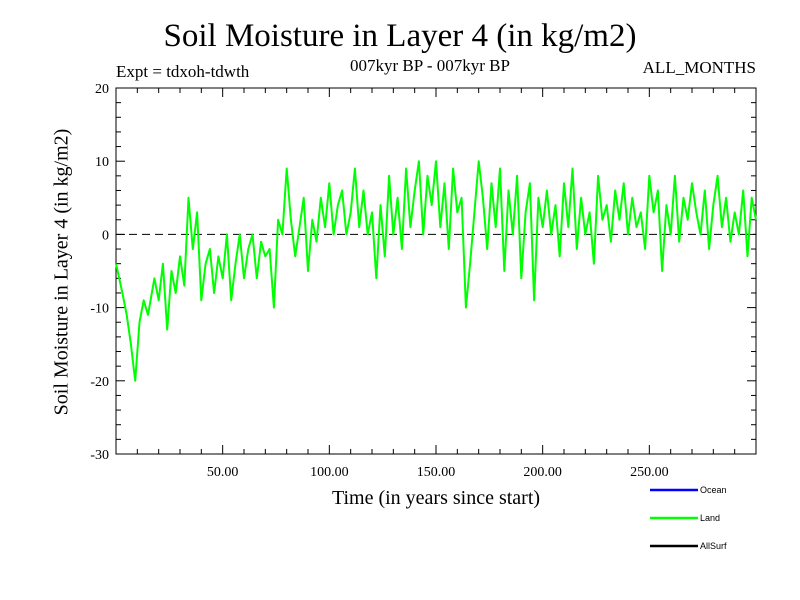 This screenshot has width=800, height=600. Describe the element at coordinates (183, 71) in the screenshot. I see `experiment-label: Expt = tdxoh-tdwth` at that location.